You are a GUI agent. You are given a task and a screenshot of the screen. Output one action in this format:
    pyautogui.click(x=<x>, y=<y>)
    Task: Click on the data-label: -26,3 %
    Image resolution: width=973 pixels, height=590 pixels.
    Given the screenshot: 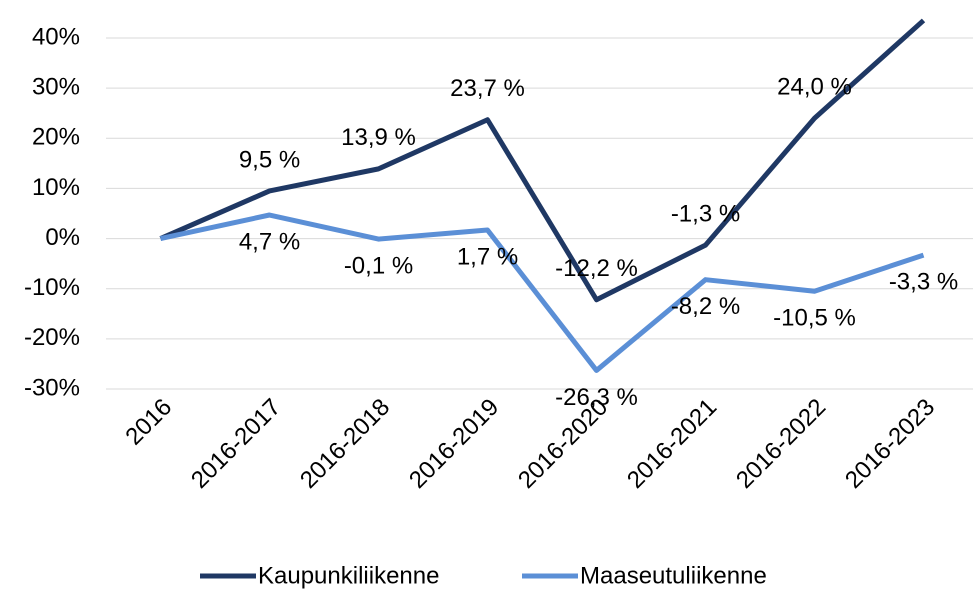 What is the action you would take?
    pyautogui.click(x=596, y=397)
    